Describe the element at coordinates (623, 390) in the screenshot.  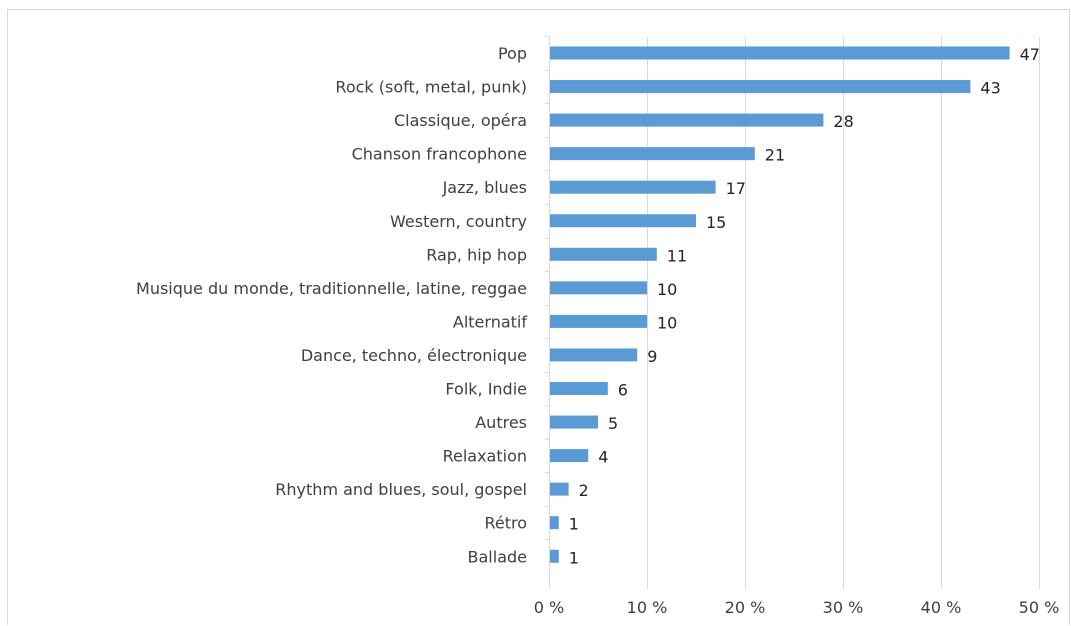
I see `data-label: 6` at that location.